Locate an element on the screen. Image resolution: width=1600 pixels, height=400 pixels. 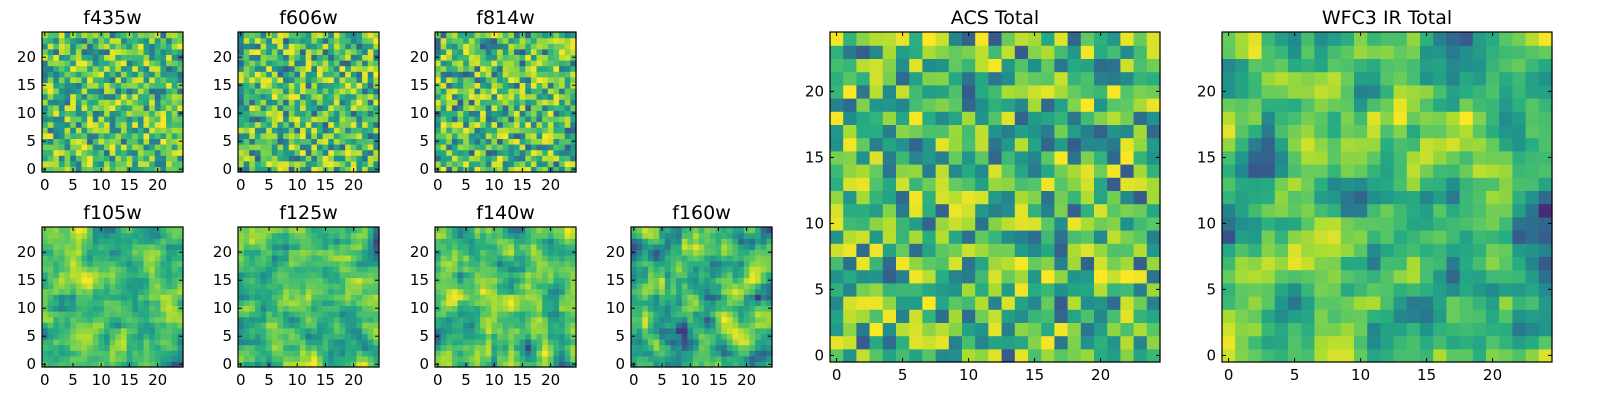
panel-title: f606w is located at coordinates (308, 18).